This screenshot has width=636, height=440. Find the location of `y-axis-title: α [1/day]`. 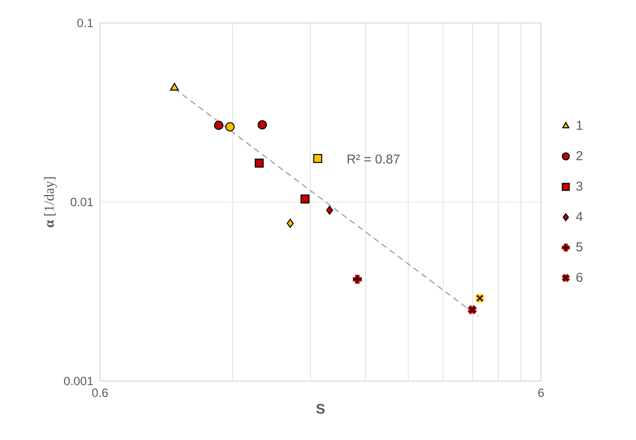

y-axis-title: α [1/day] is located at coordinates (50, 202).